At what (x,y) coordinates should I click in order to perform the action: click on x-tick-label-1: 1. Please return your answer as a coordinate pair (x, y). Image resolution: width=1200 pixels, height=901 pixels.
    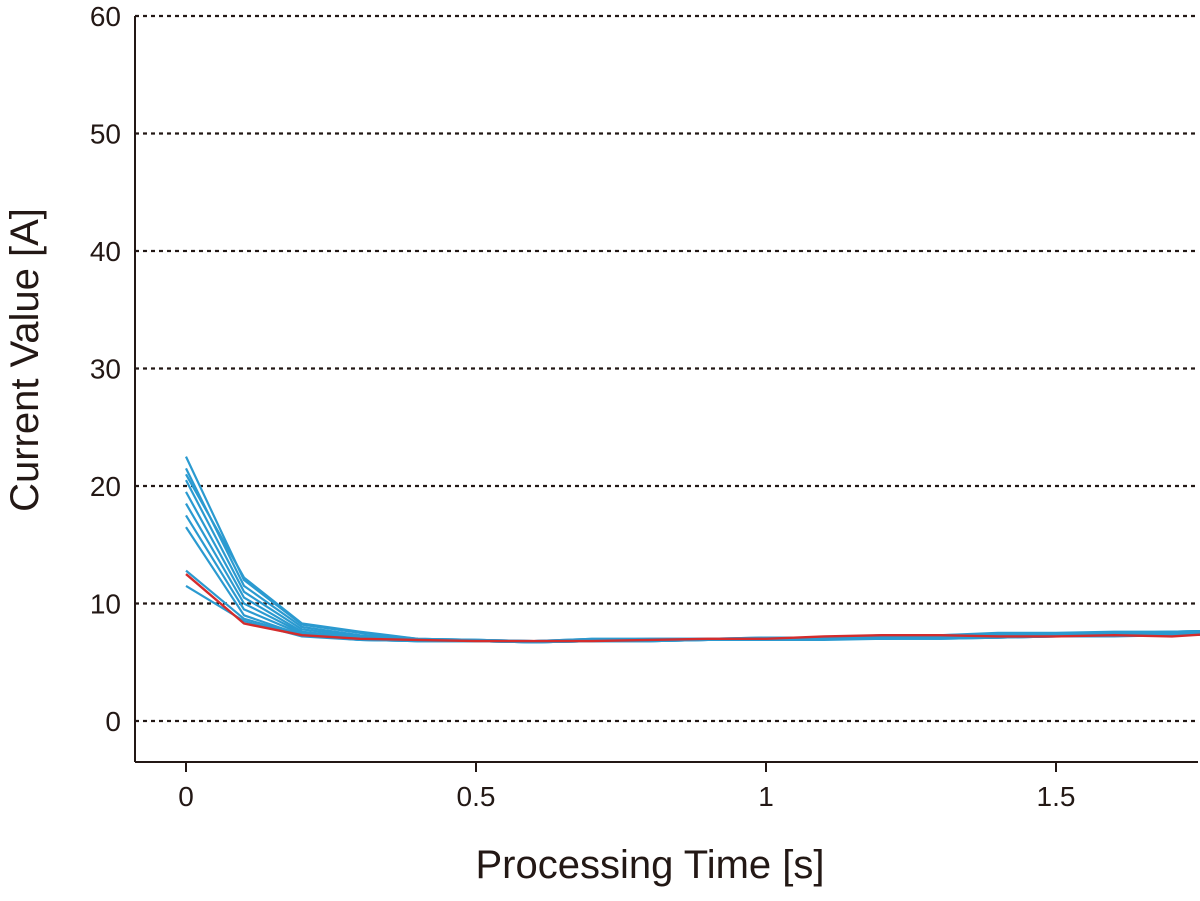
    Looking at the image, I should click on (766, 796).